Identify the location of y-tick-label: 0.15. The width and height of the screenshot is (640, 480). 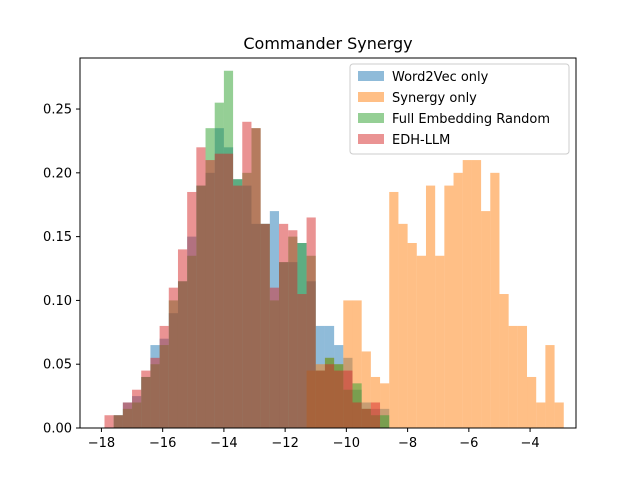
(57, 237).